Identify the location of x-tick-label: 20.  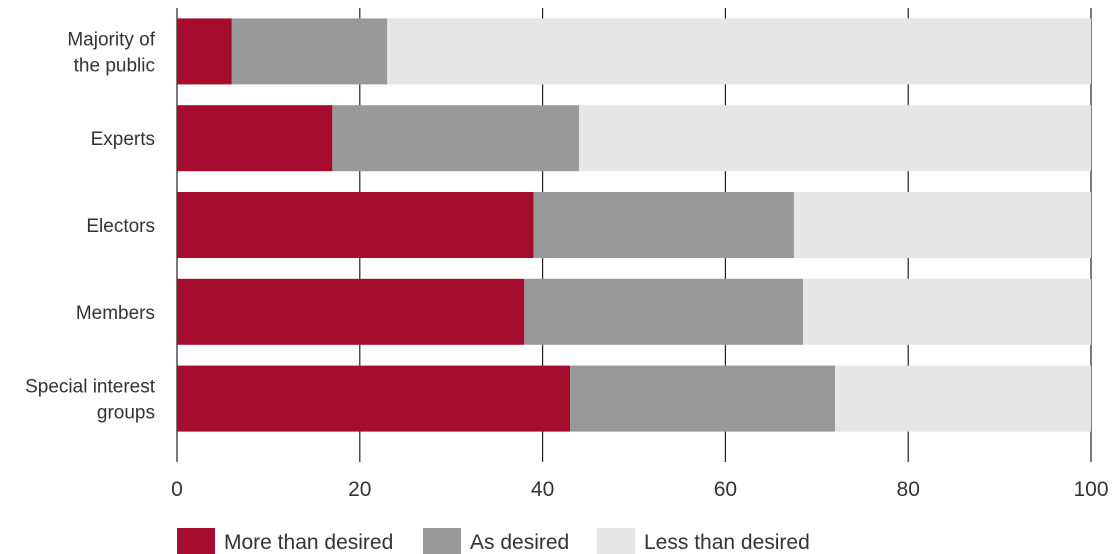
(359, 489).